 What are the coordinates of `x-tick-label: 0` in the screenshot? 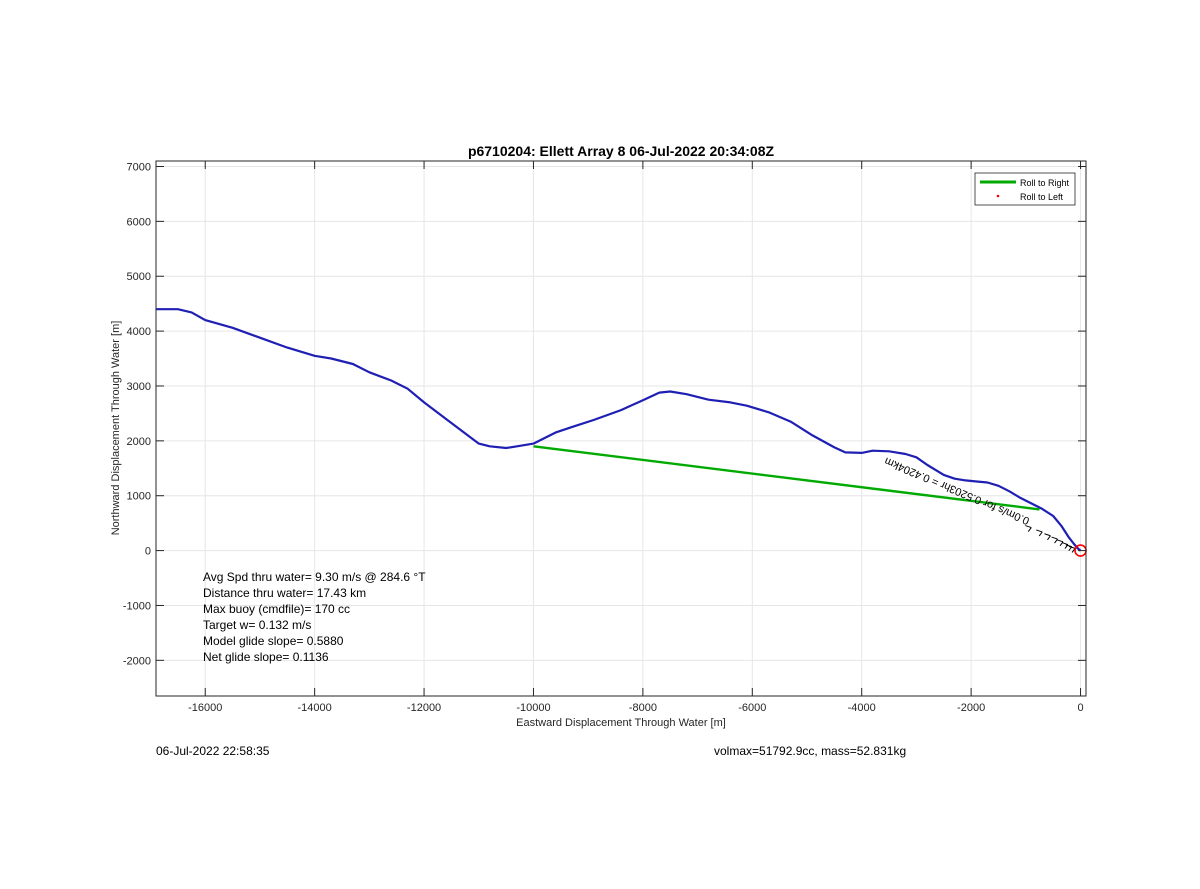 It's located at (1080, 708).